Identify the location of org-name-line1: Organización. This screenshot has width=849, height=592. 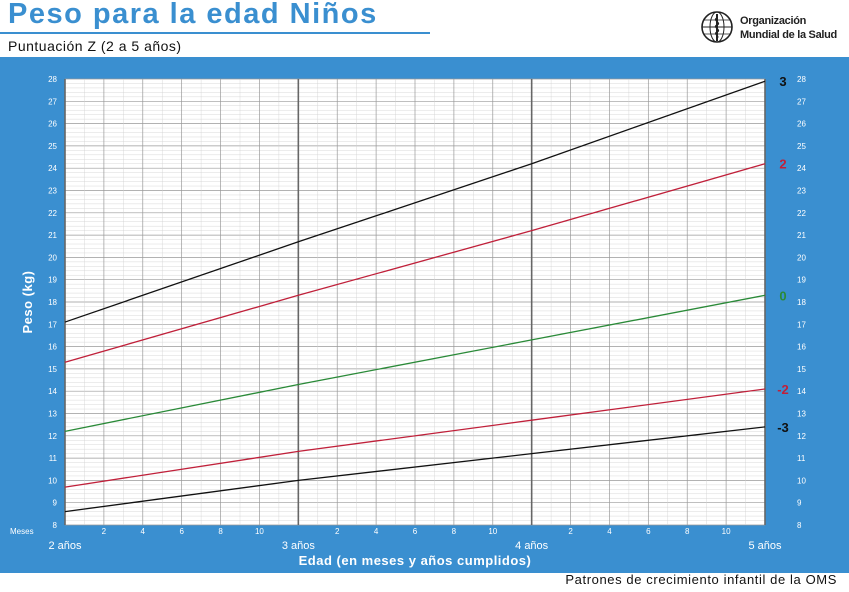
(773, 21).